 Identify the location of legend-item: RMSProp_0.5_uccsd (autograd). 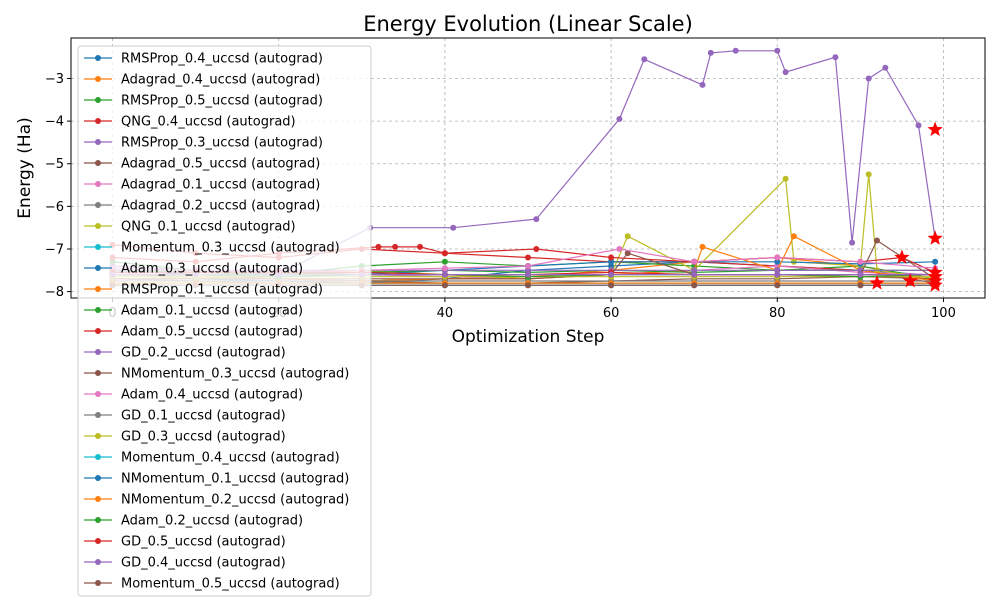
(203, 101).